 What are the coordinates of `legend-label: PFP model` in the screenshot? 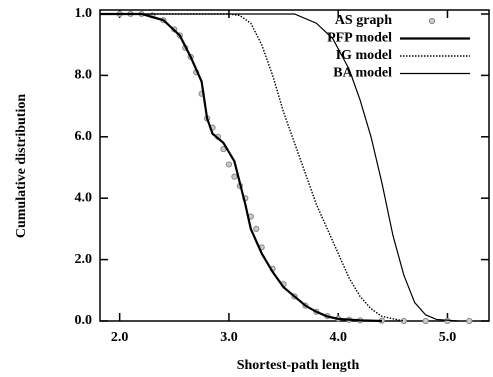 It's located at (359, 38).